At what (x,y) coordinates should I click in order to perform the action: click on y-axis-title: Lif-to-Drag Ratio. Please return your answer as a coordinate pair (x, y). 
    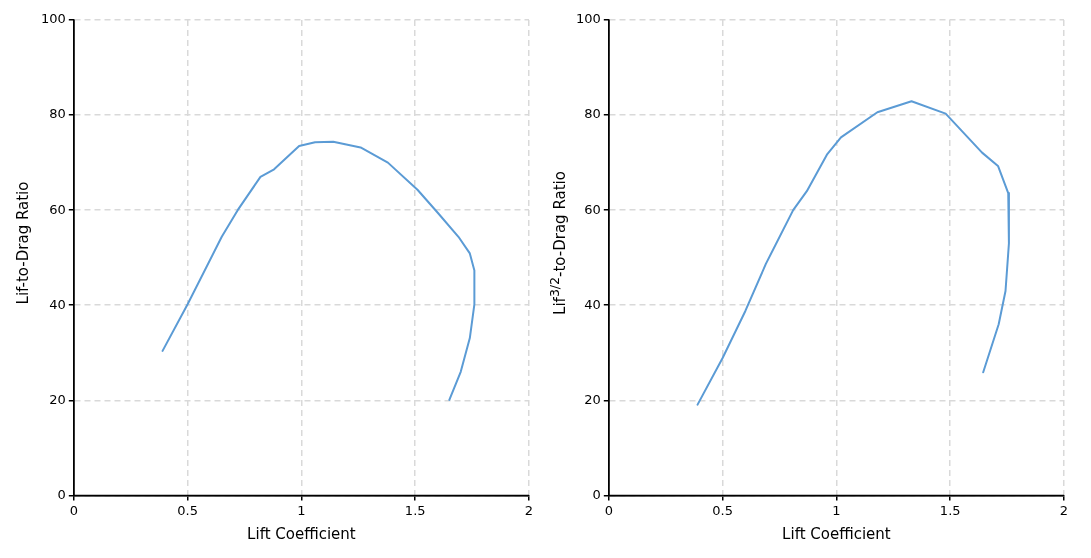
    Looking at the image, I should click on (23, 243).